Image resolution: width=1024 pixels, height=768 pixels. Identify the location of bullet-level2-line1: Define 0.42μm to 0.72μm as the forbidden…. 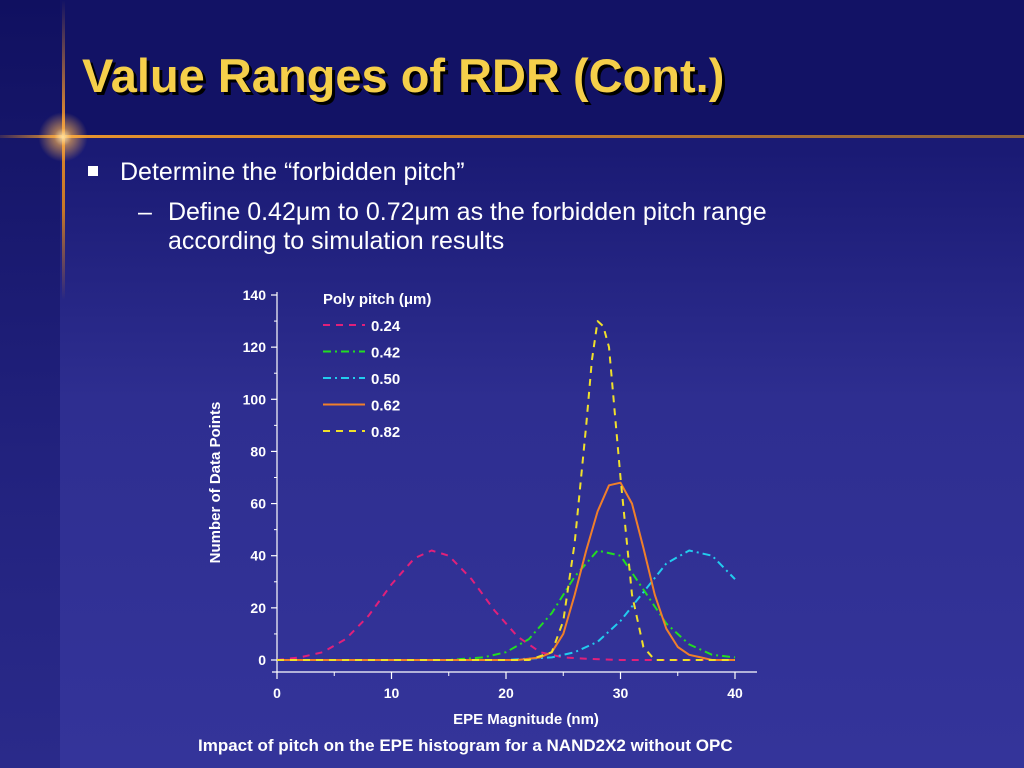
(467, 212).